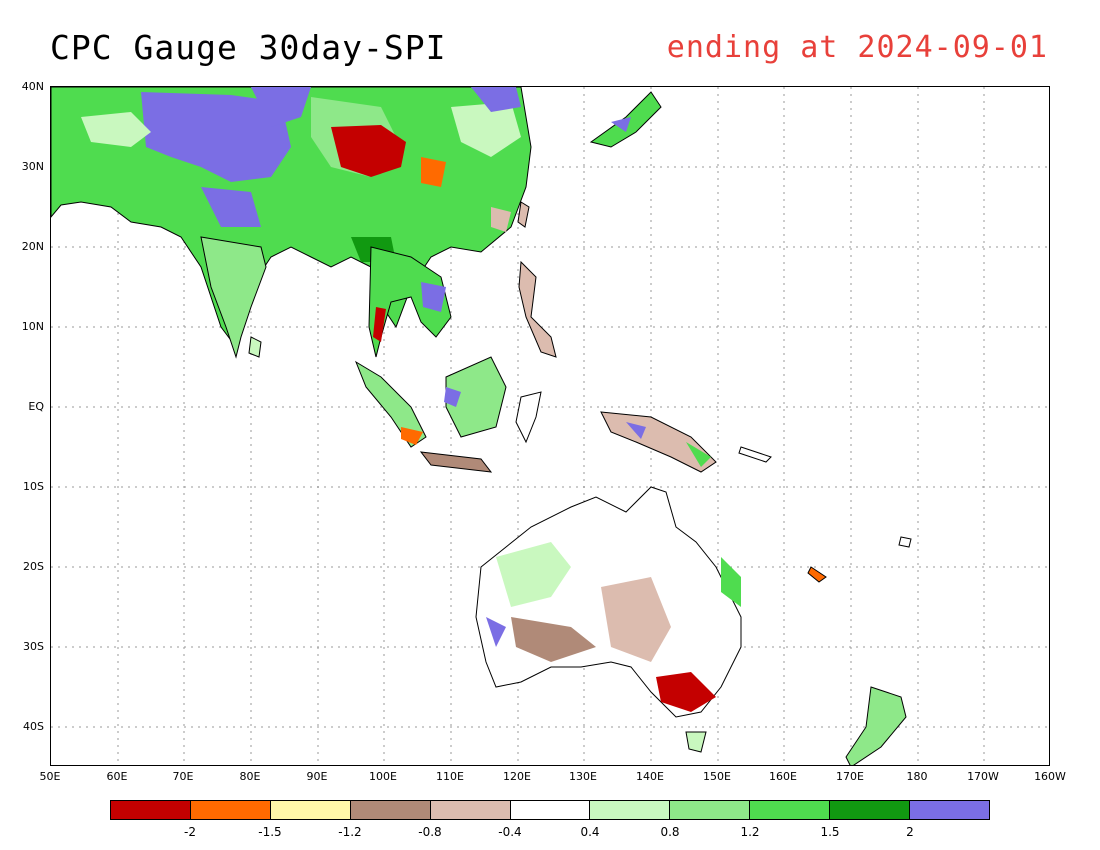 The height and width of the screenshot is (850, 1100). Describe the element at coordinates (783, 776) in the screenshot. I see `lon-label-160e: 160E` at that location.